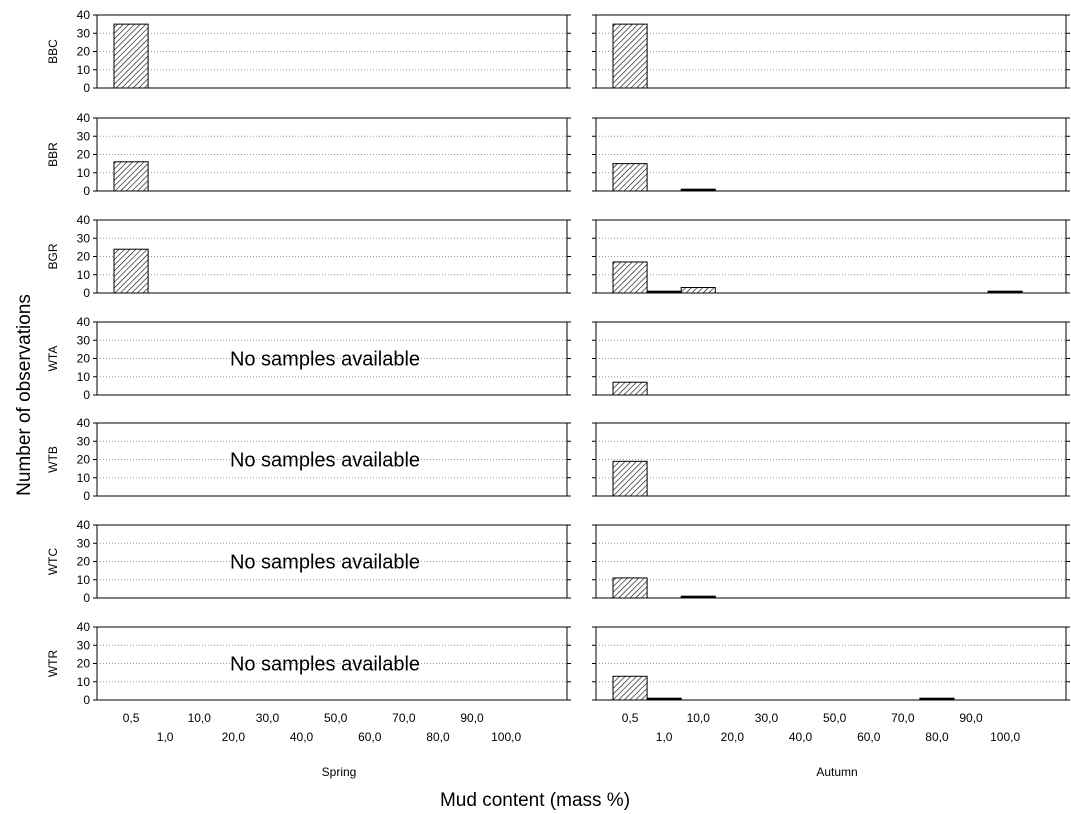 Image resolution: width=1071 pixels, height=814 pixels. What do you see at coordinates (308, 256) in the screenshot?
I see `panel-bgr-spring: 0 10 20 30 40 BGR` at bounding box center [308, 256].